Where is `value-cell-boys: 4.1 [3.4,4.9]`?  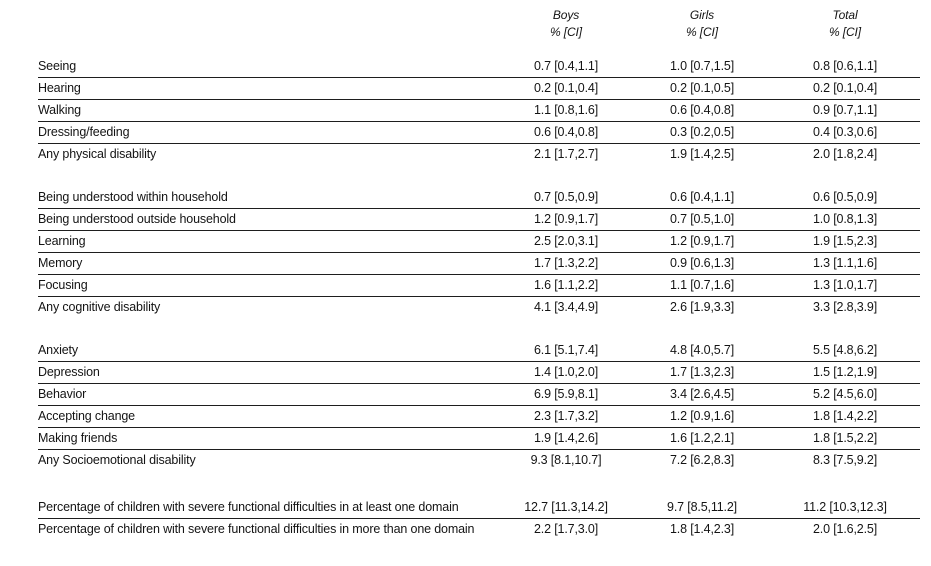
value-cell-boys: 4.1 [3.4,4.9] is located at coordinates (566, 307).